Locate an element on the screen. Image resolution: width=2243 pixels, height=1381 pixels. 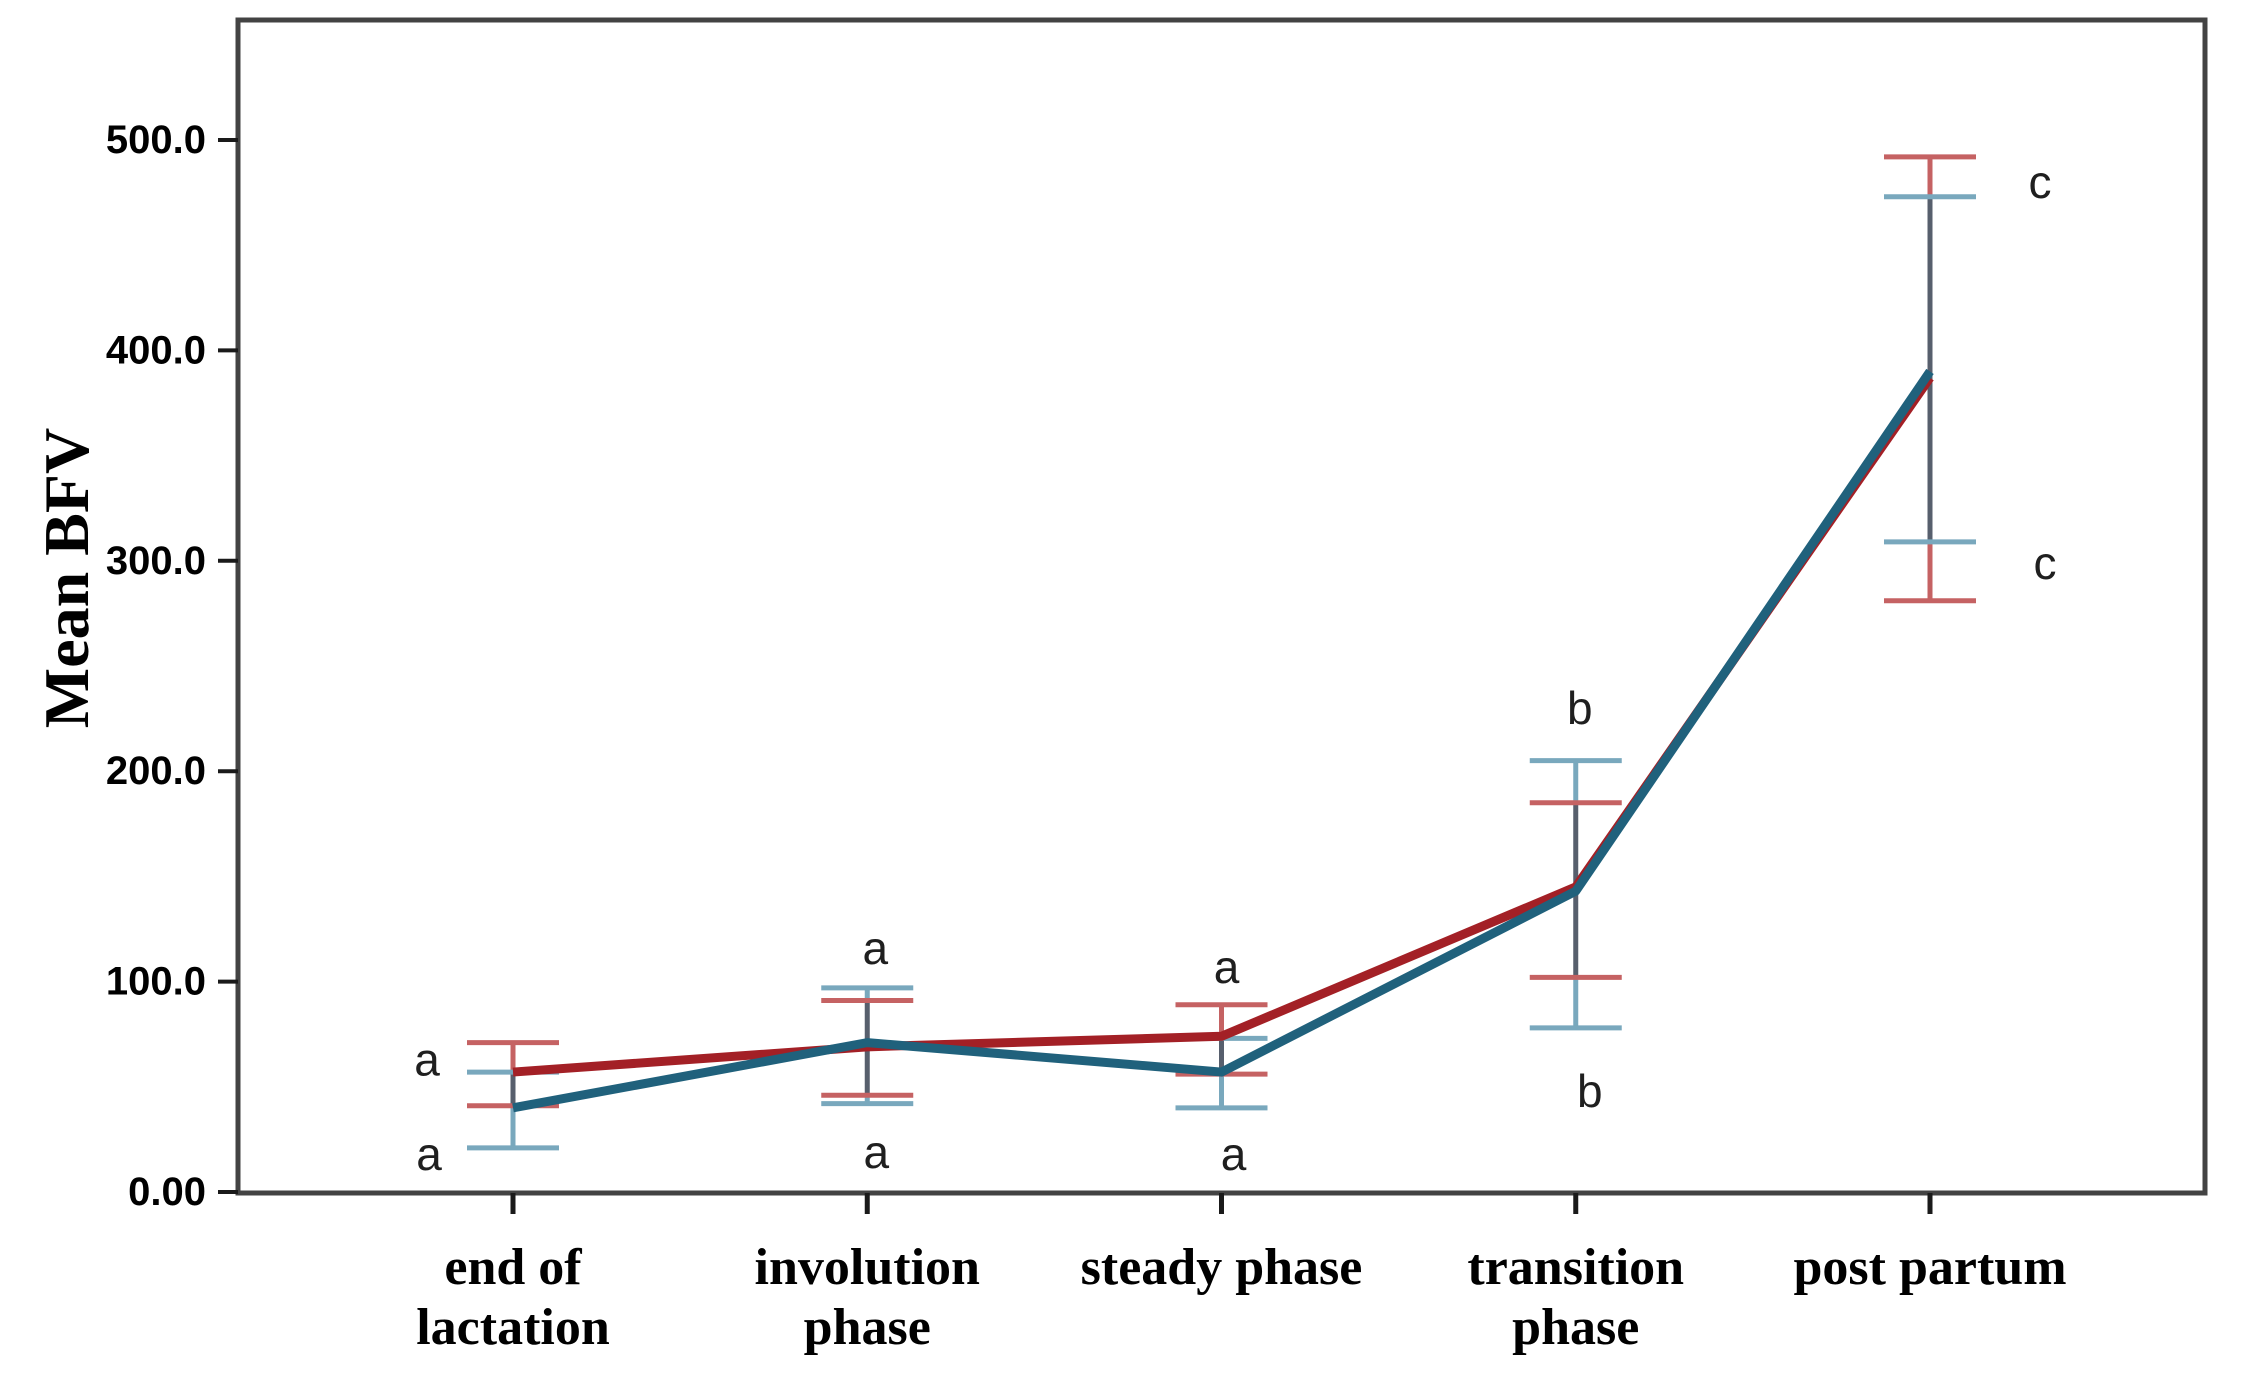
y-axis-tick-label: 500.0 is located at coordinates (156, 140).